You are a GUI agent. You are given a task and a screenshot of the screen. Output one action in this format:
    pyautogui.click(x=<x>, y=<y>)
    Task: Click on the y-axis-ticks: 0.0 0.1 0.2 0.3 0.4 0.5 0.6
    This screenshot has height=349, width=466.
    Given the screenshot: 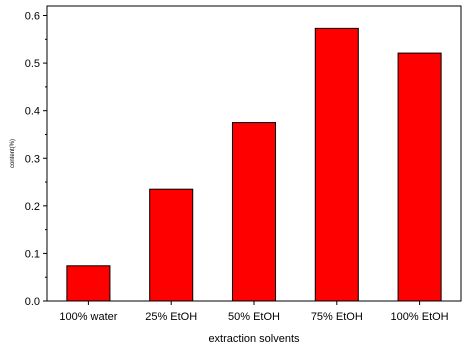 What is the action you would take?
    pyautogui.click(x=36, y=159)
    